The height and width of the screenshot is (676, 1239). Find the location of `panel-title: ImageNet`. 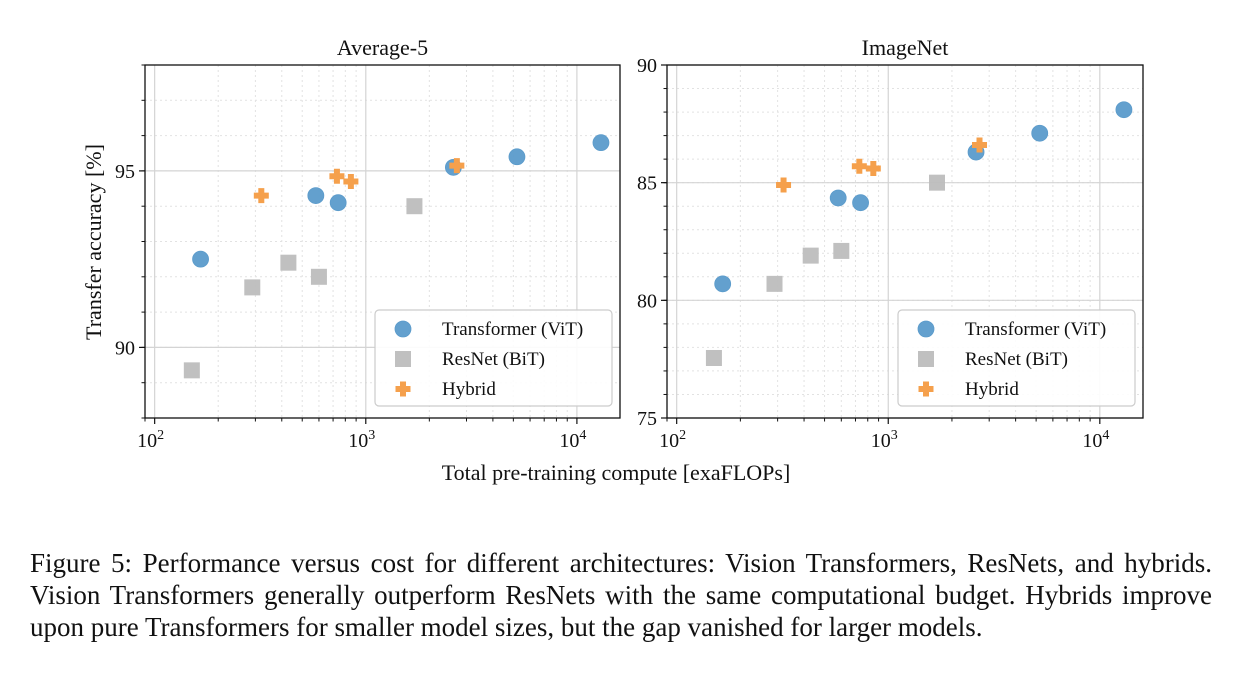

panel-title: ImageNet is located at coordinates (905, 47).